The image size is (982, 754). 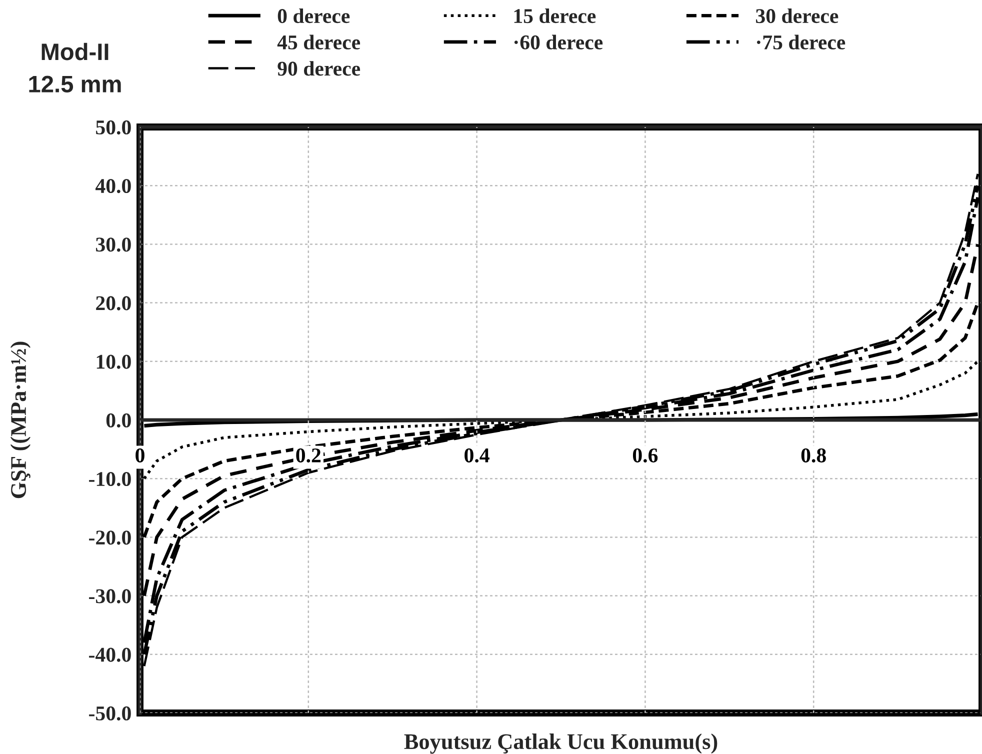 What do you see at coordinates (75, 67) in the screenshot?
I see `chart-title: Mod-II 12.5 mm` at bounding box center [75, 67].